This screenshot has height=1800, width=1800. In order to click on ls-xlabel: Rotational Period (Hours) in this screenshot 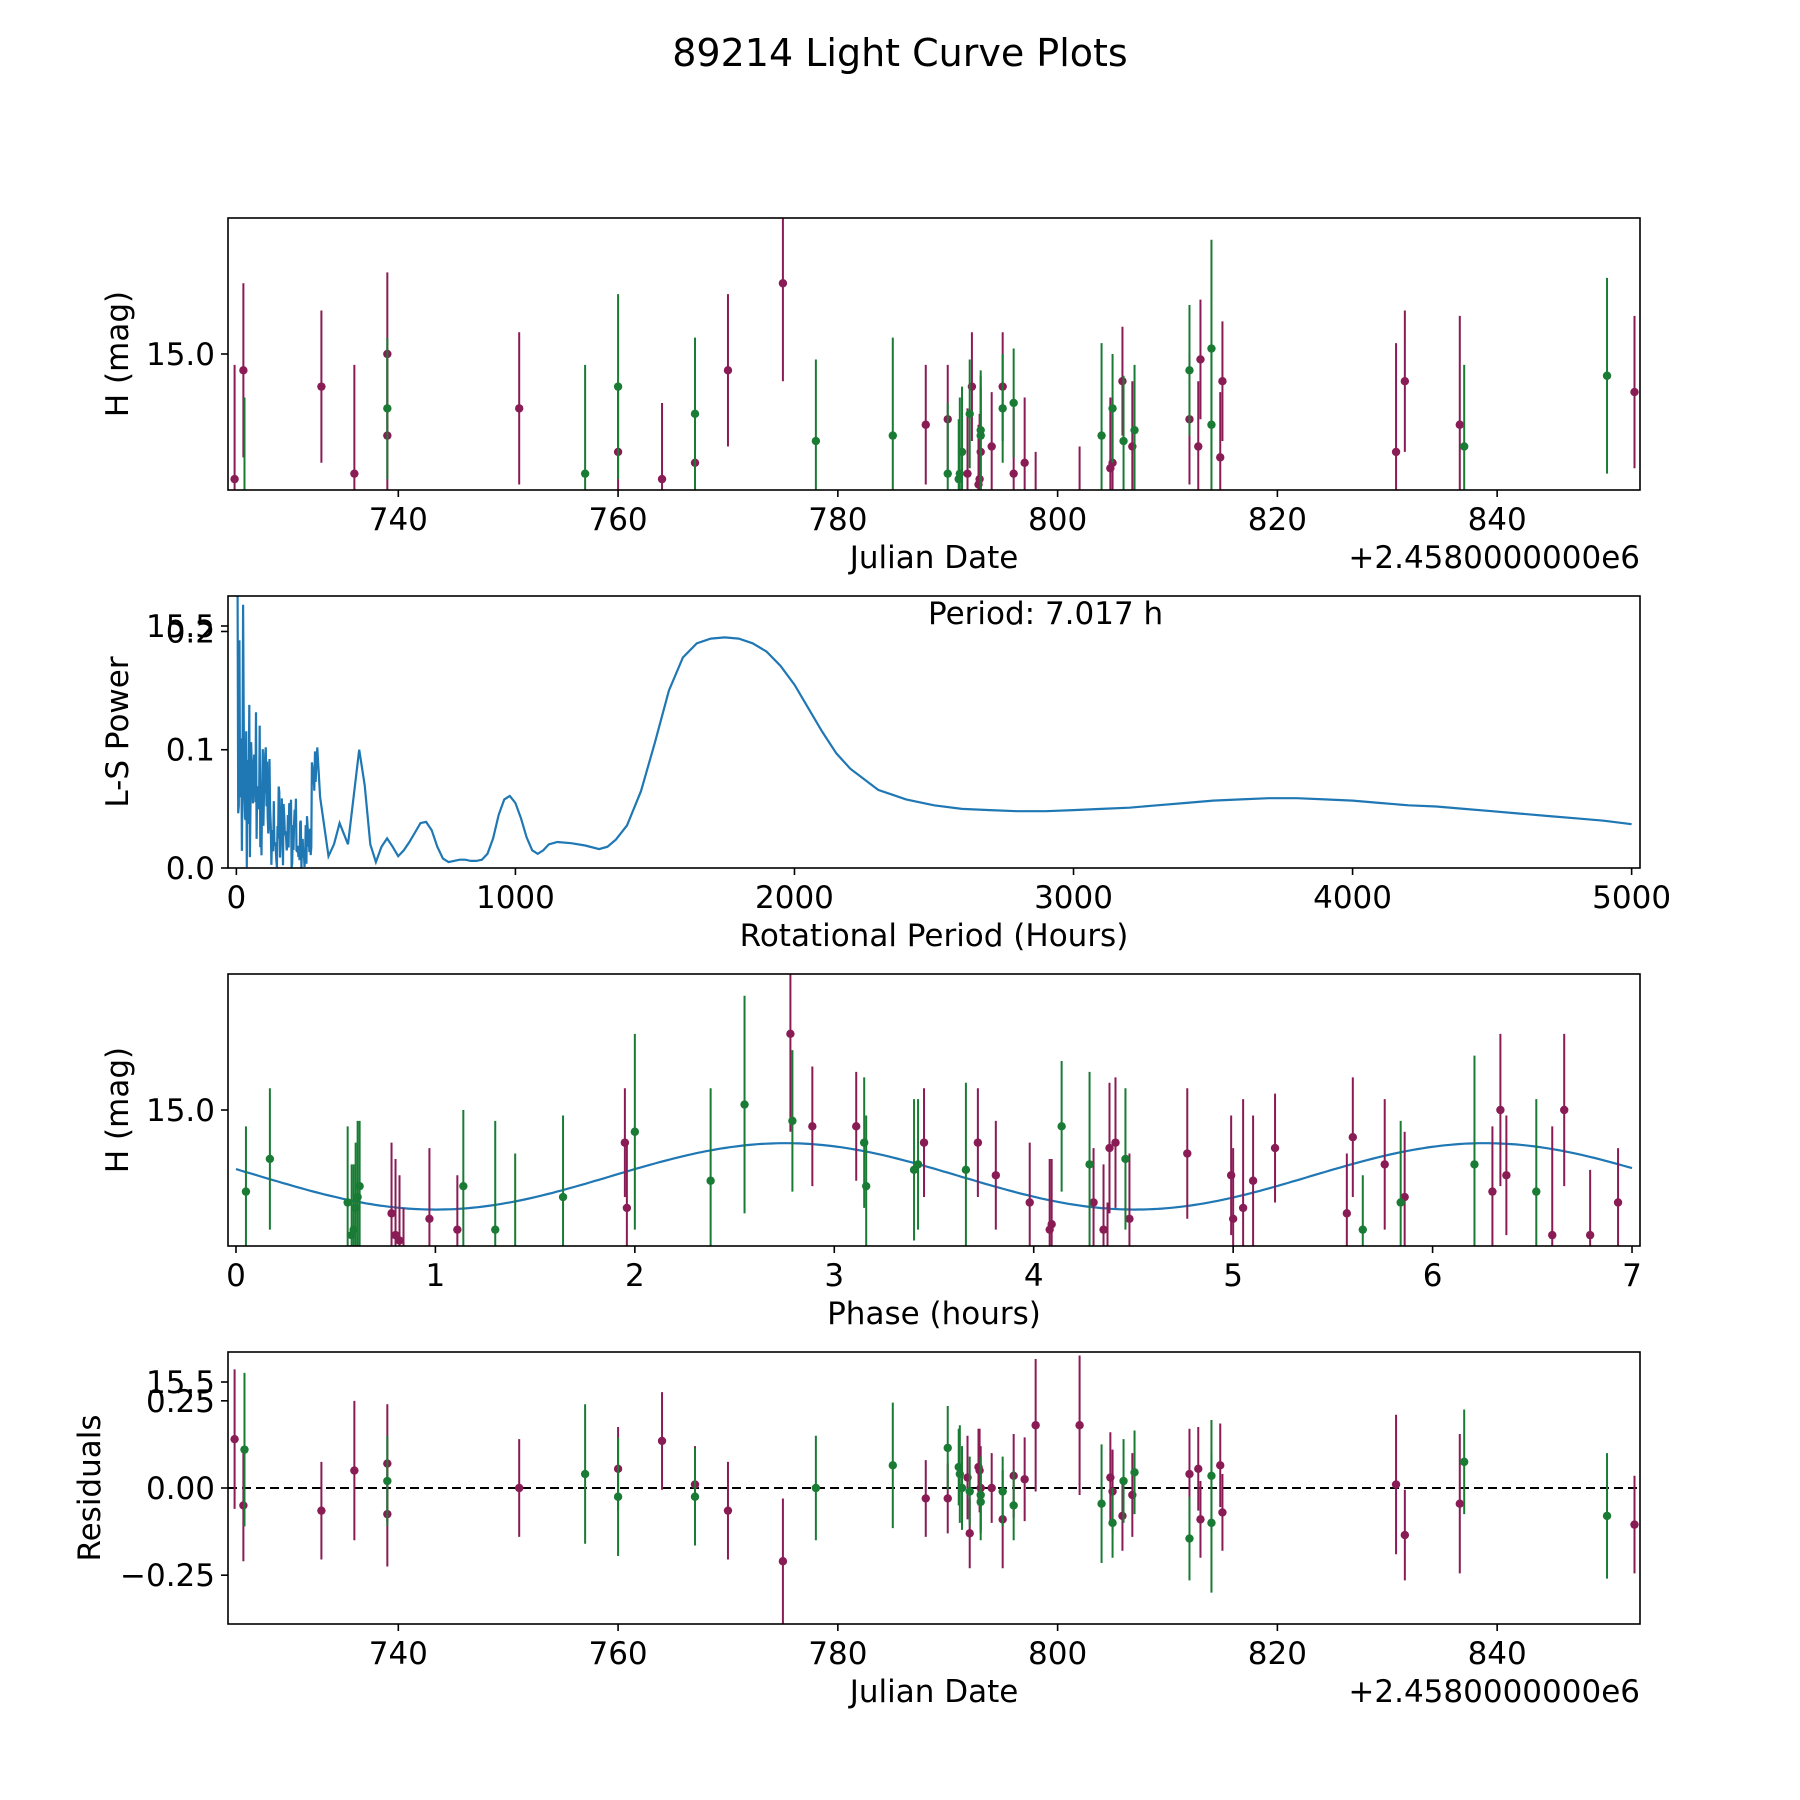, I will do `click(934, 936)`.